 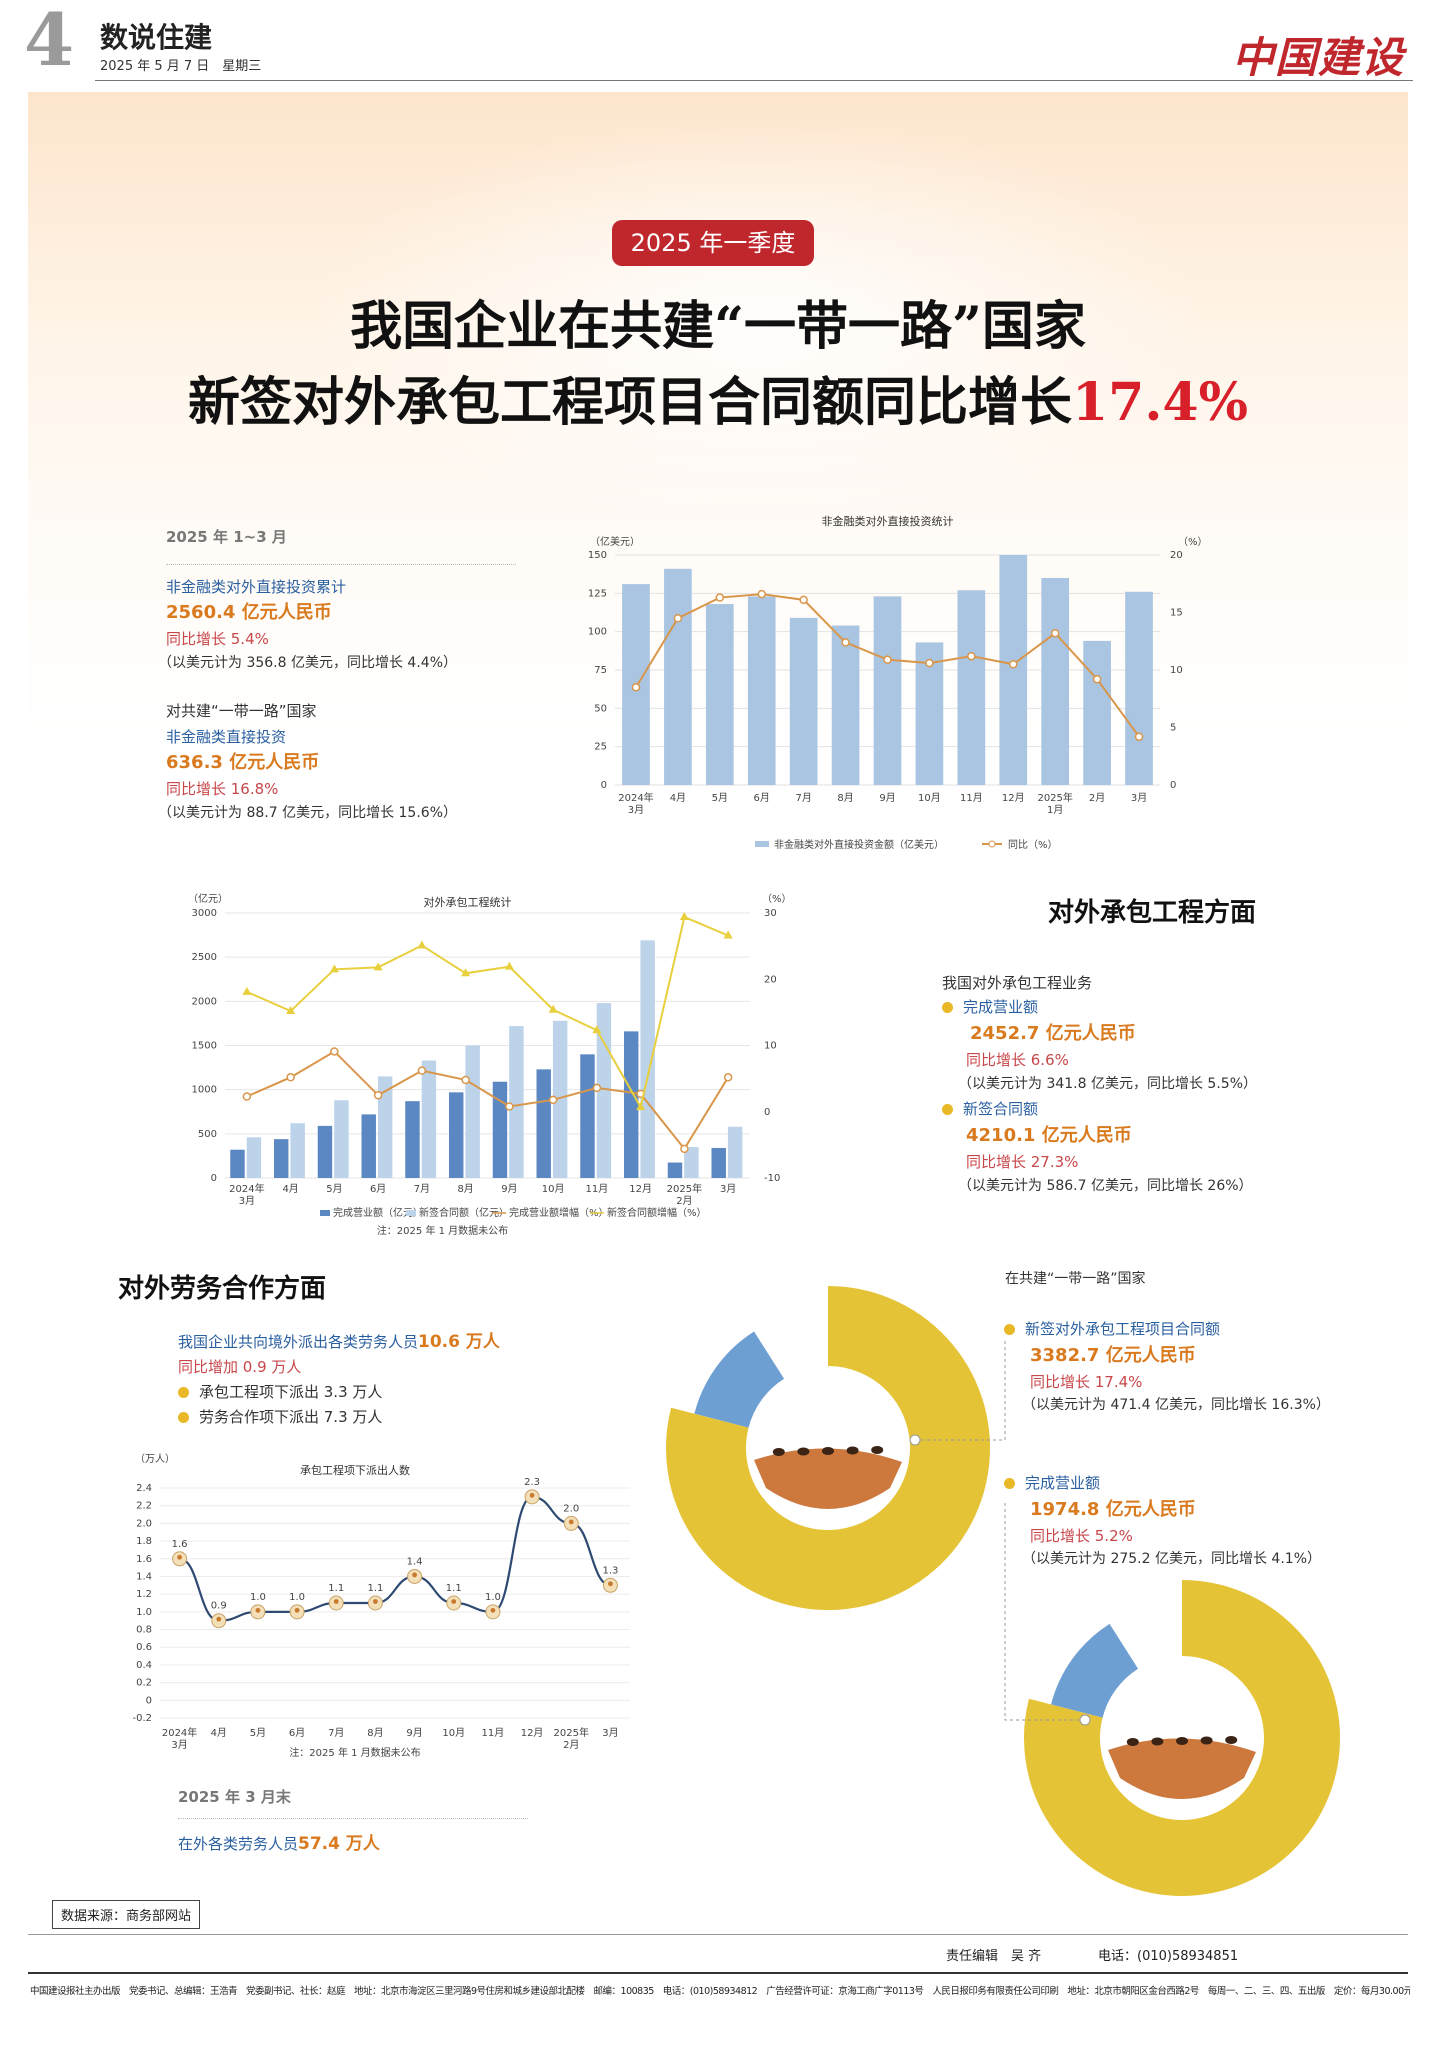 What do you see at coordinates (339, 1844) in the screenshot?
I see `labor-end-value: 57.4 万人` at bounding box center [339, 1844].